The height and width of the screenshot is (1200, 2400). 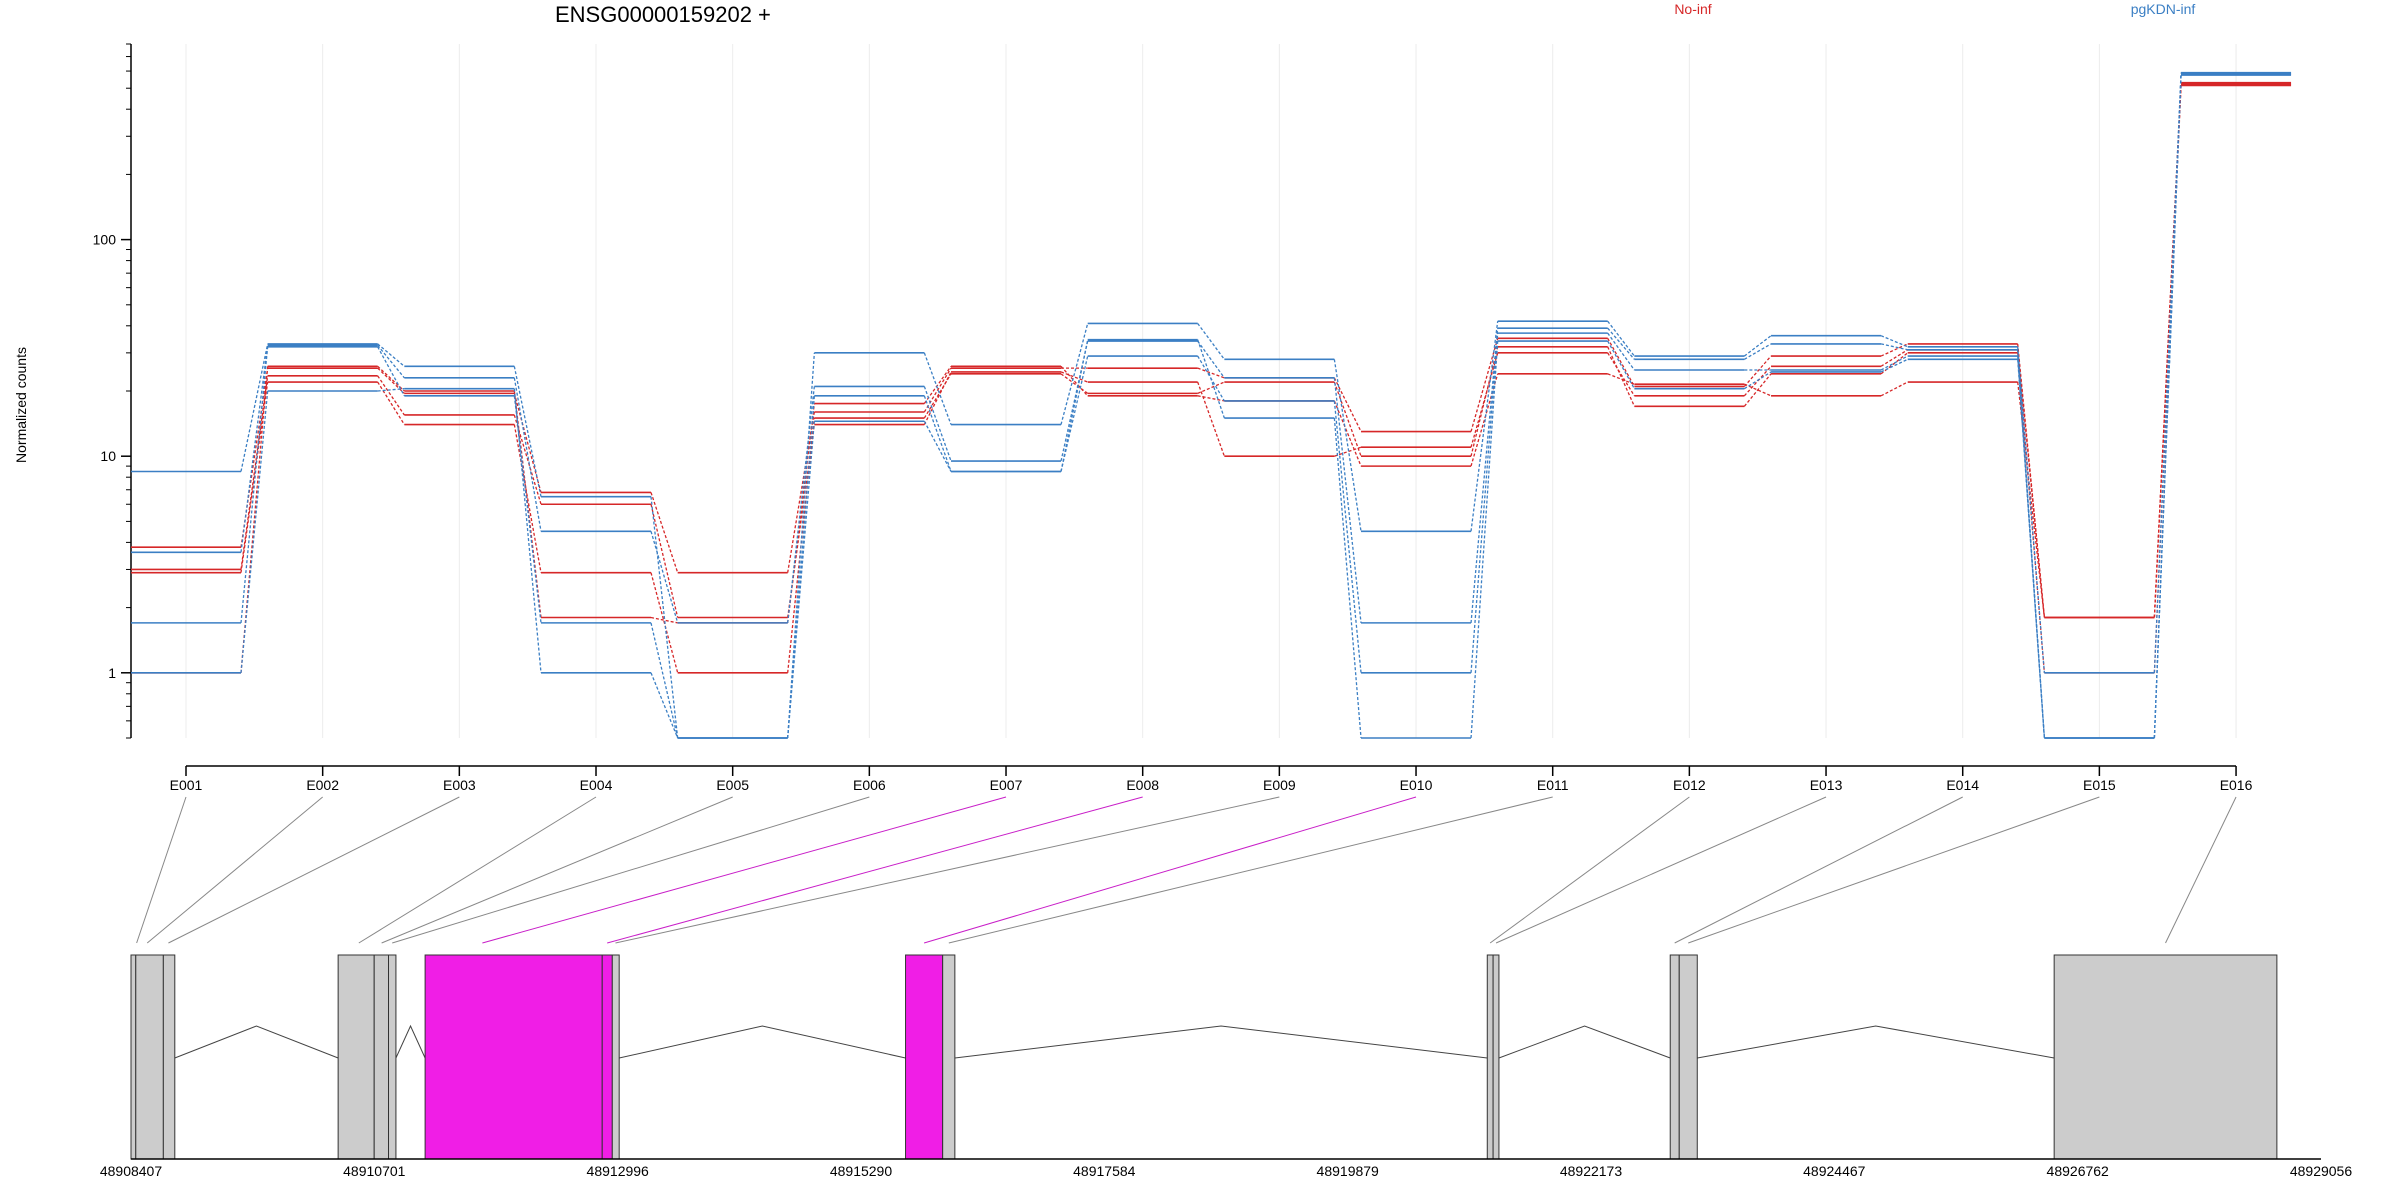 I want to click on genomic-tick-label-3: 48912996, so click(x=618, y=1171).